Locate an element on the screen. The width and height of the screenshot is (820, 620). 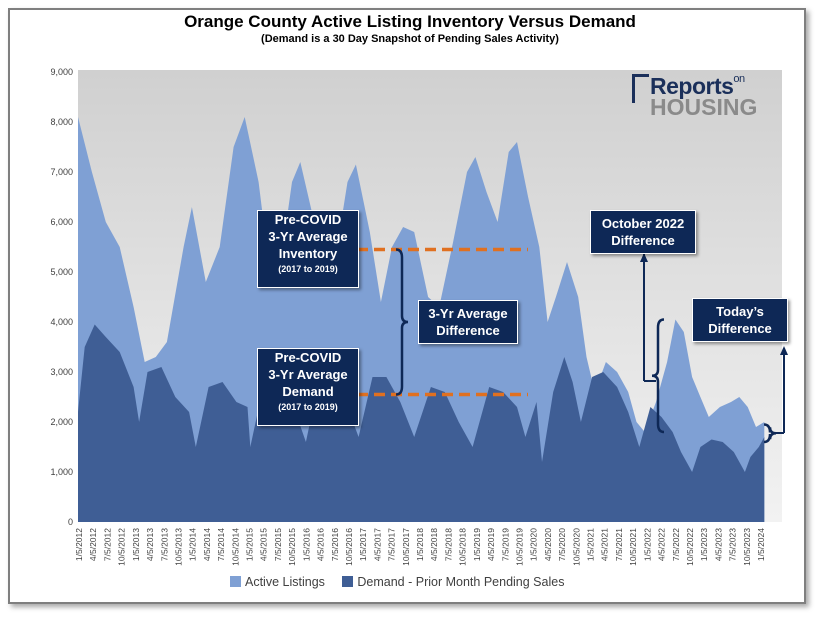
logo-line1: Reports is located at coordinates (692, 86).